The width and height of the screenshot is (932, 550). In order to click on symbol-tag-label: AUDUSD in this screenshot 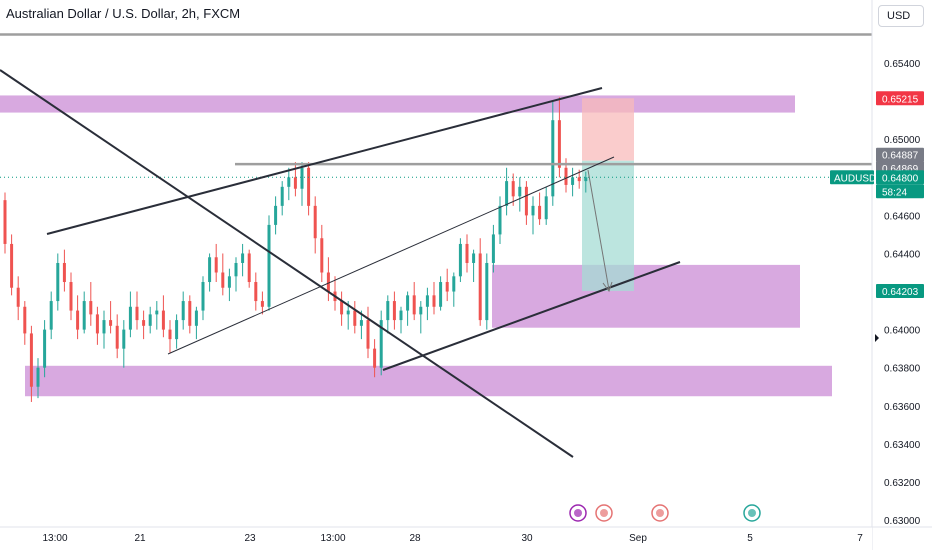, I will do `click(855, 178)`.